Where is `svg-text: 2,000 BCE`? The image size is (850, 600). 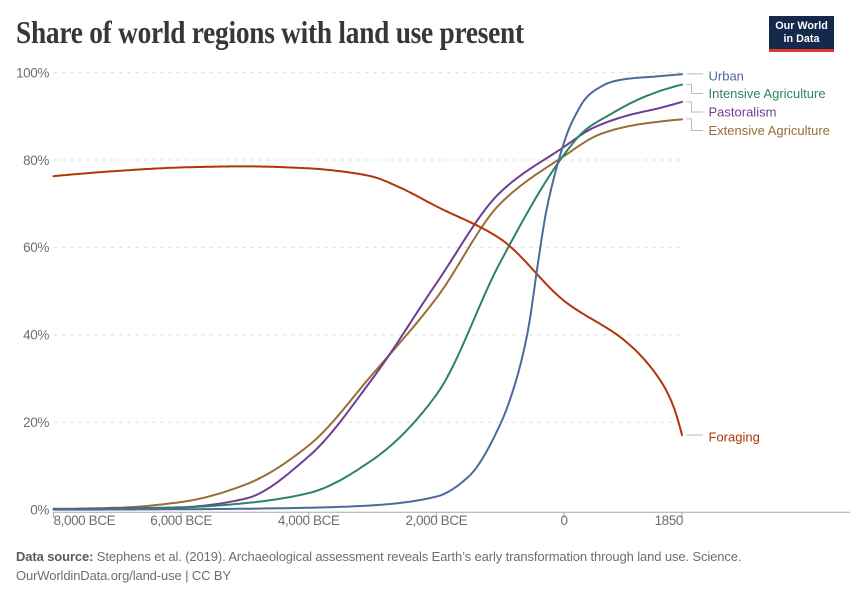 svg-text: 2,000 BCE is located at coordinates (437, 520).